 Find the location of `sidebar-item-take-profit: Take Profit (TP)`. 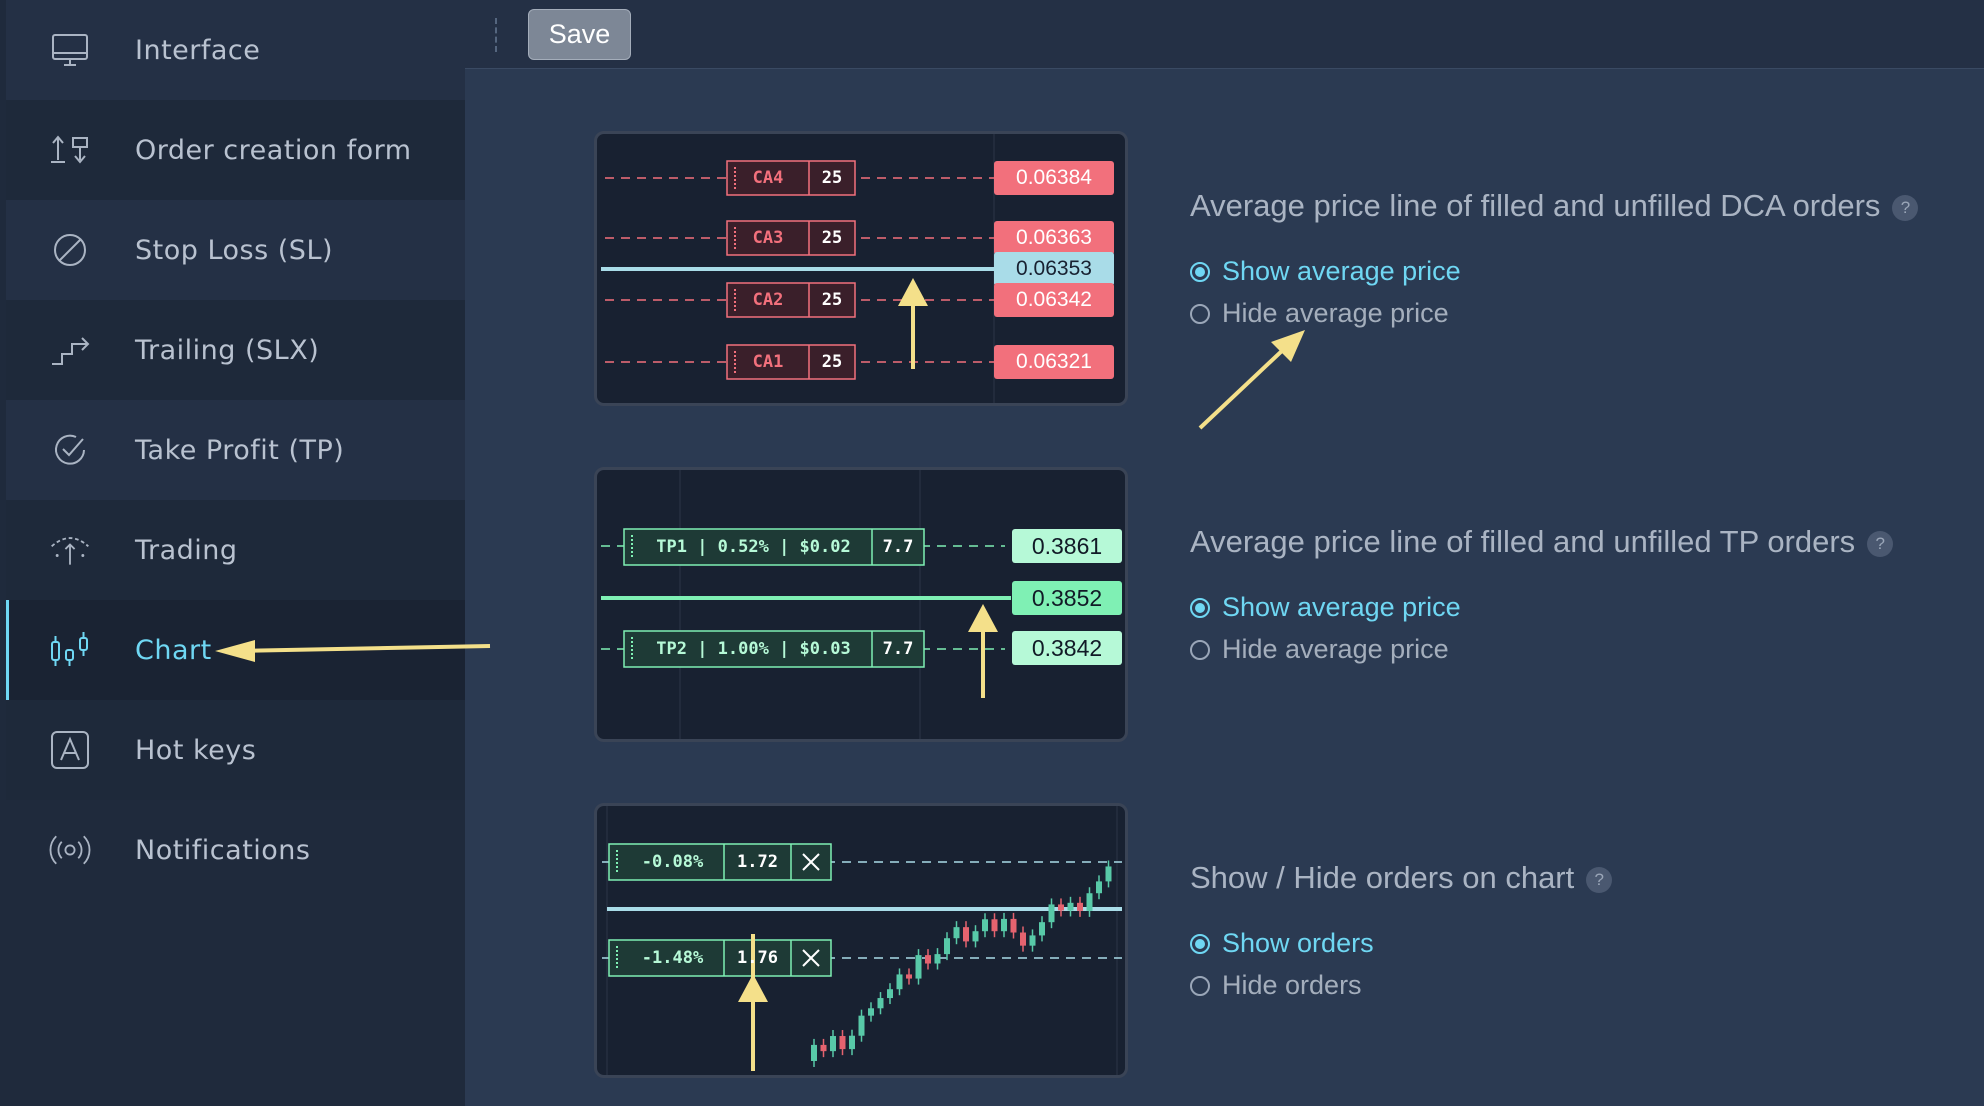

sidebar-item-take-profit: Take Profit (TP) is located at coordinates (235, 450).